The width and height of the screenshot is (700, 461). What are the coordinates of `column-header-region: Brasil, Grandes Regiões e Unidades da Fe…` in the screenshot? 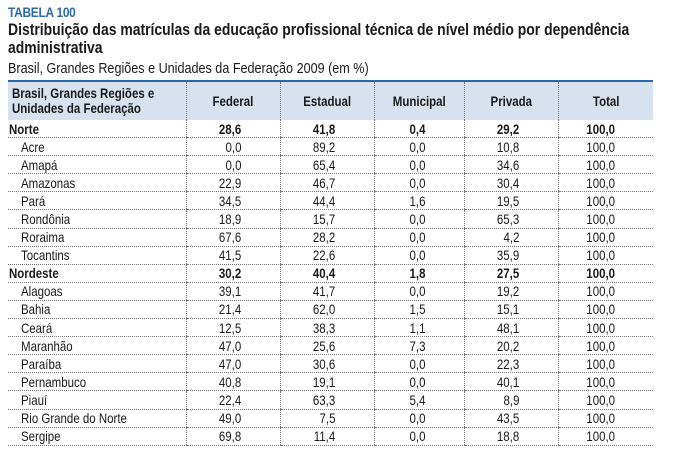 It's located at (97, 100).